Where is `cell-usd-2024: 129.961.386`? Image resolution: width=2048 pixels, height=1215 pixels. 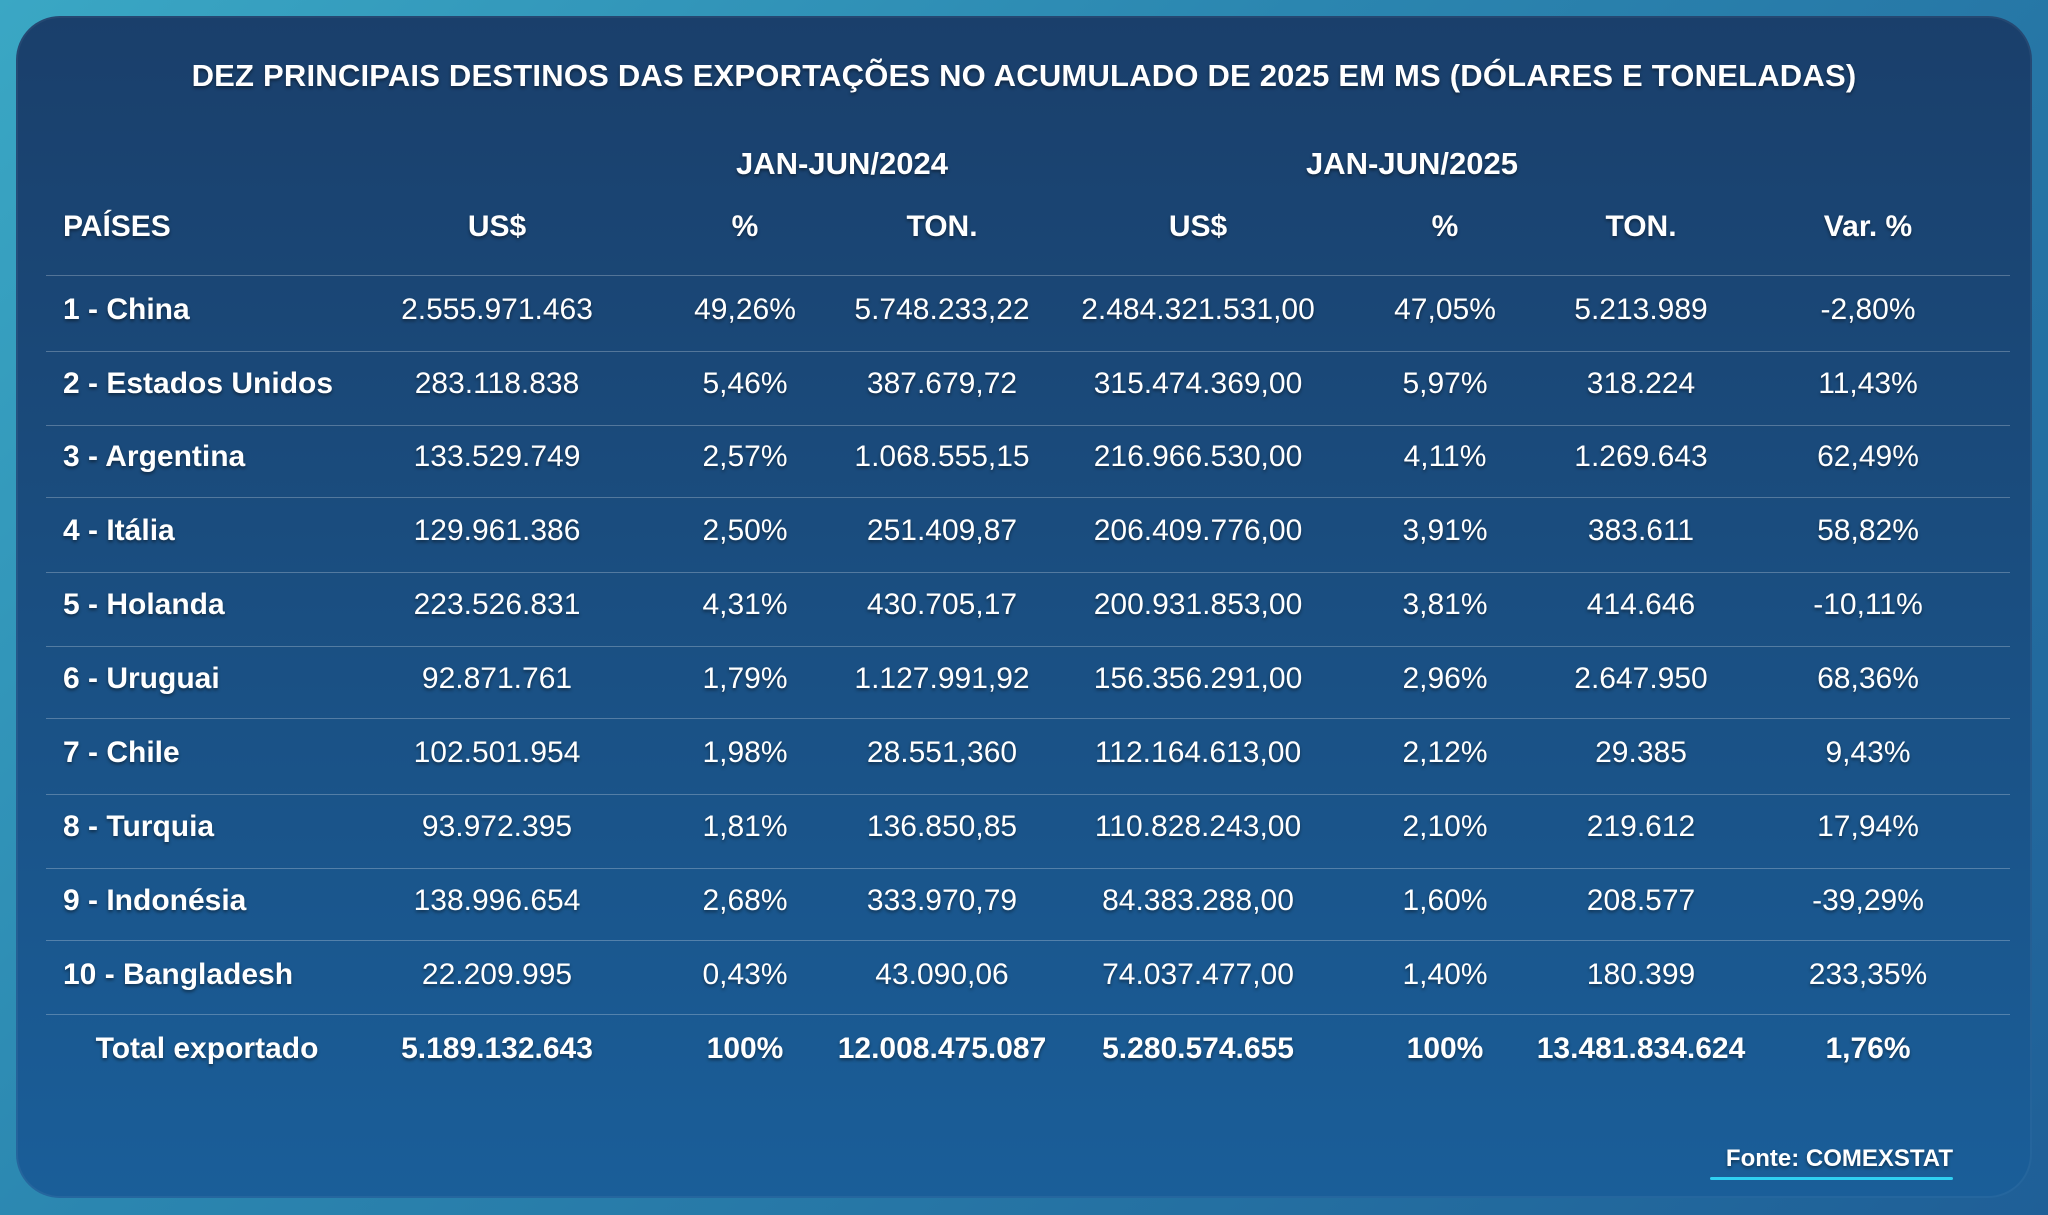
cell-usd-2024: 129.961.386 is located at coordinates (497, 530).